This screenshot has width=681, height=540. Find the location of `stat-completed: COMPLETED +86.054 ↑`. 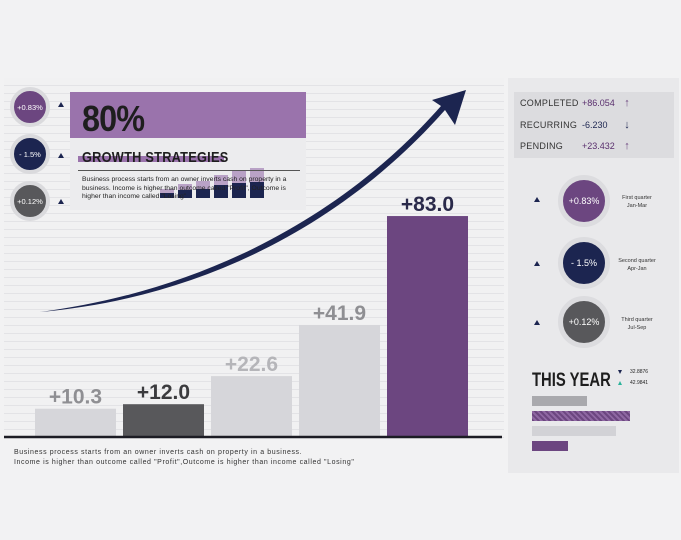

stat-completed: COMPLETED +86.054 ↑ is located at coordinates (577, 103).